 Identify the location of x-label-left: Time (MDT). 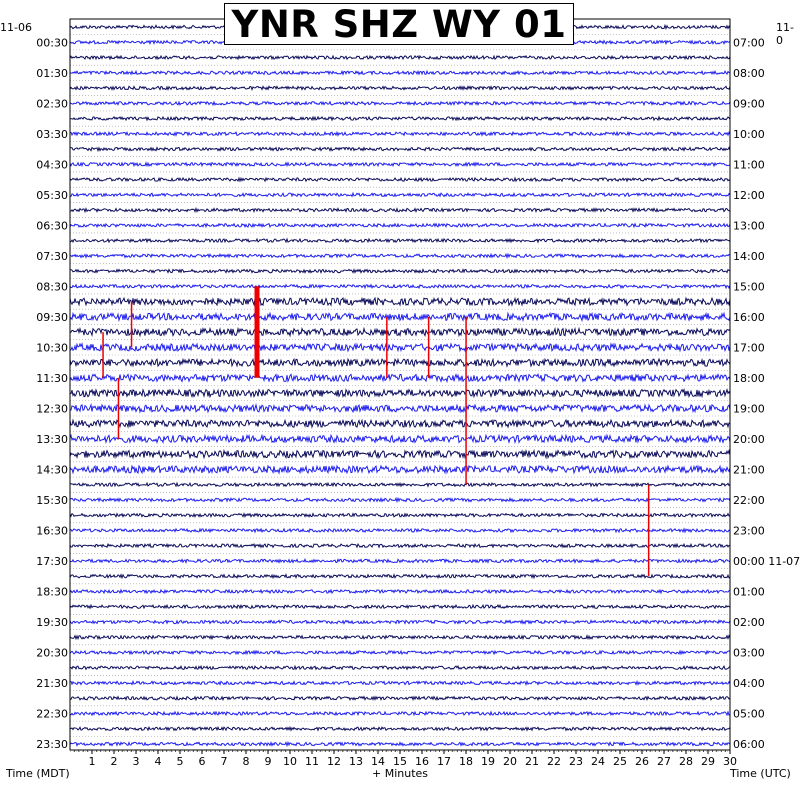
(38, 773).